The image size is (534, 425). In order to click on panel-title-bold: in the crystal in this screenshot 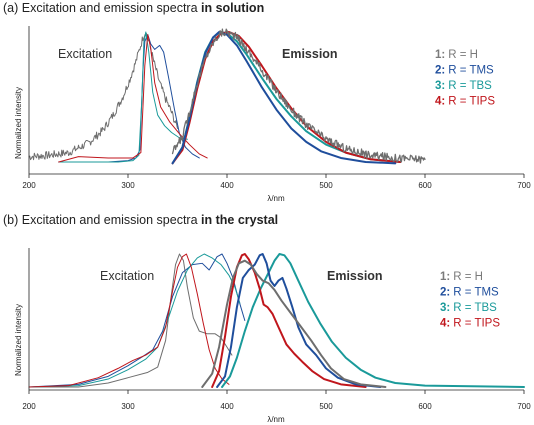, I will do `click(240, 220)`.